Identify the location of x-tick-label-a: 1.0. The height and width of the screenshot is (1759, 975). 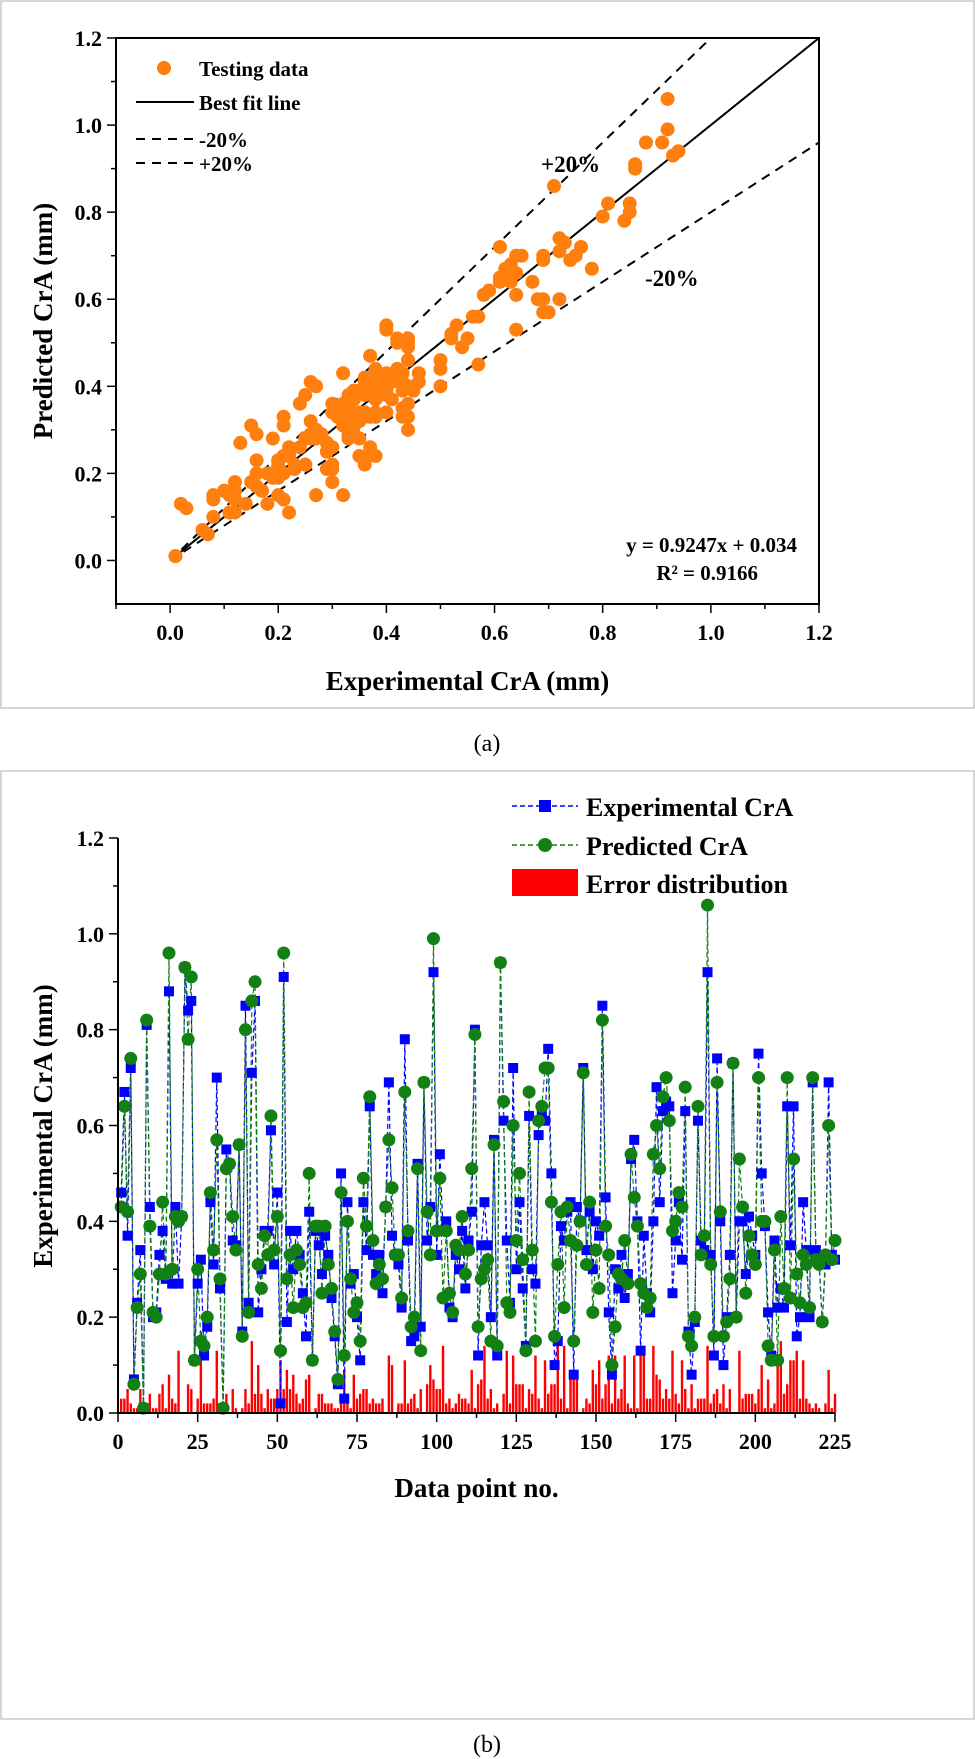
(711, 632).